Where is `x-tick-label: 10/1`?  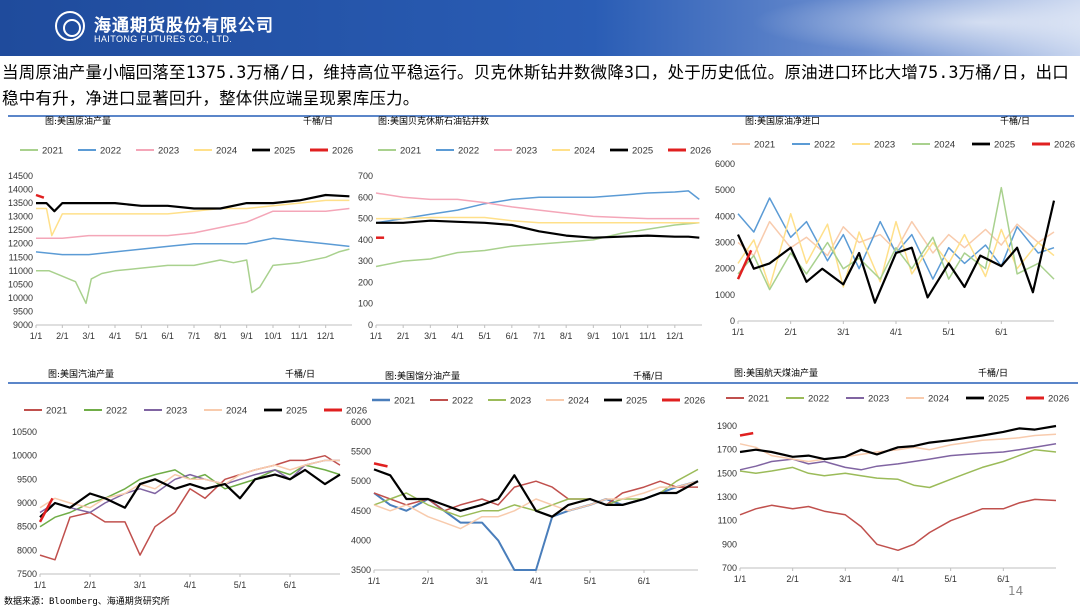 x-tick-label: 10/1 is located at coordinates (273, 336).